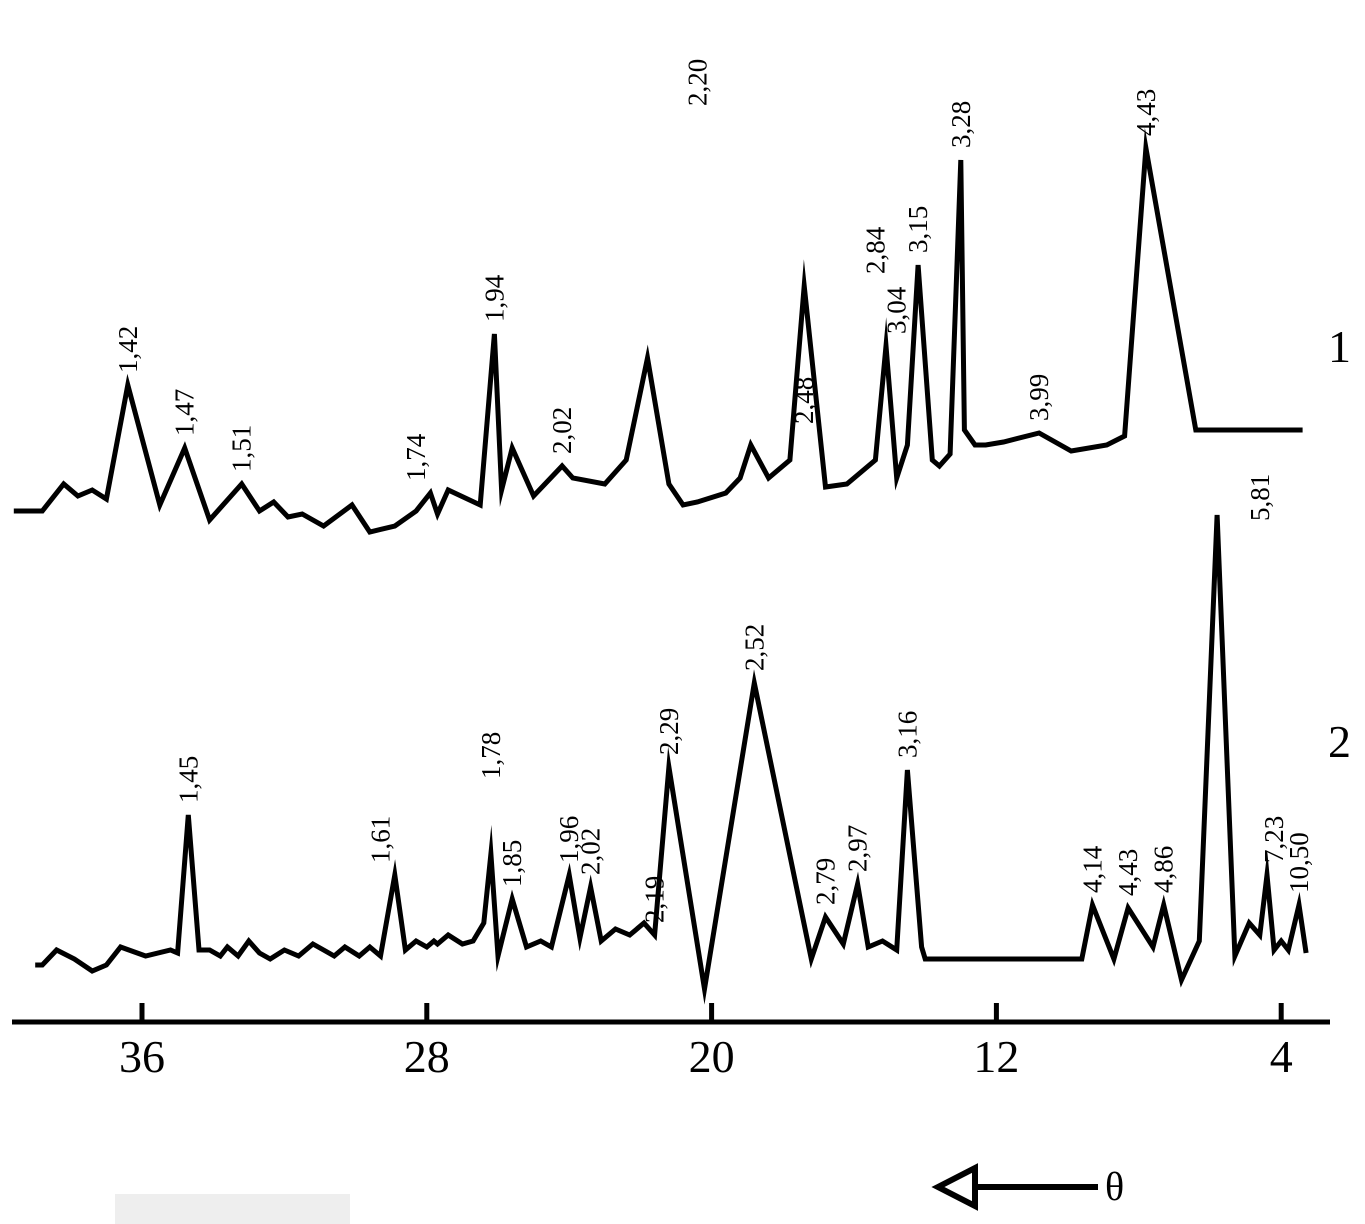 The height and width of the screenshot is (1224, 1365). What do you see at coordinates (1039, 397) in the screenshot?
I see `peak-label: 3,99` at bounding box center [1039, 397].